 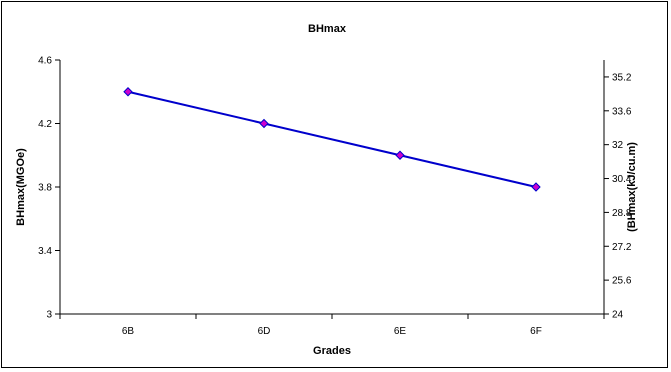 I want to click on y-tick-label: 4.6, so click(x=45, y=61).